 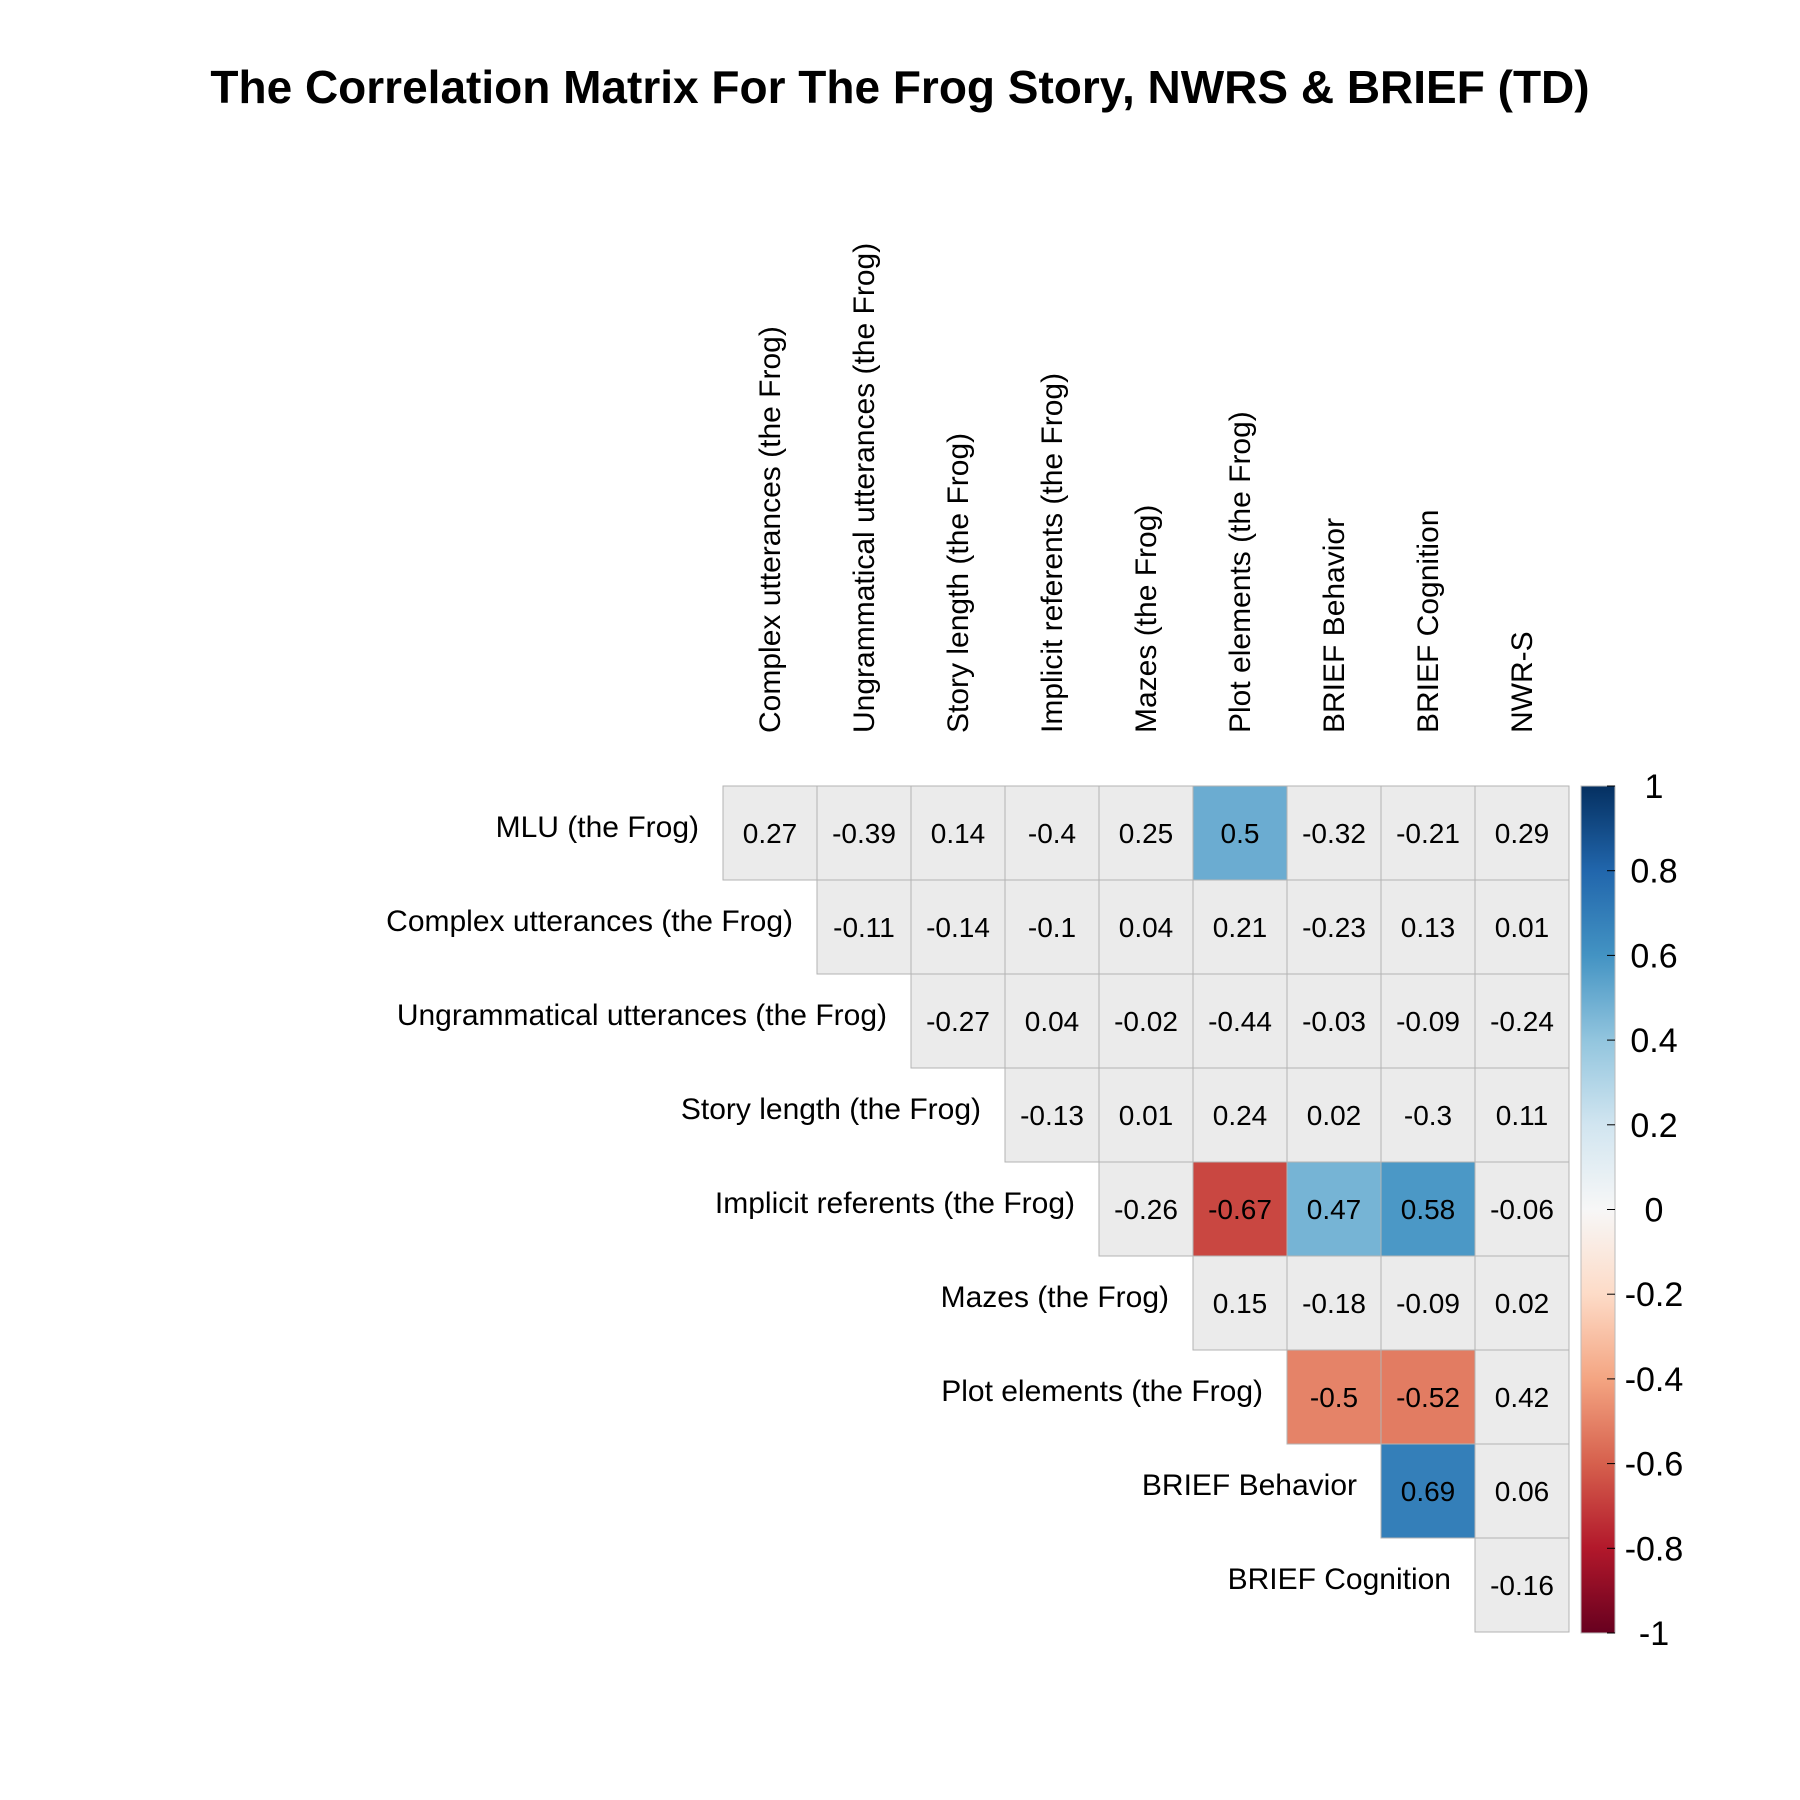 What do you see at coordinates (831, 1109) in the screenshot?
I see `row-label: Story length (the Frog)` at bounding box center [831, 1109].